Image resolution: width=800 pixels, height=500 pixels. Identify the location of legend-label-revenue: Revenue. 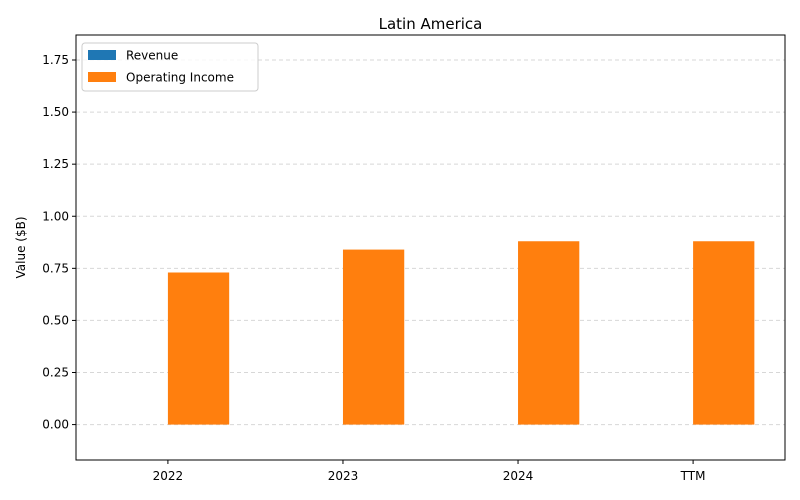
(152, 56).